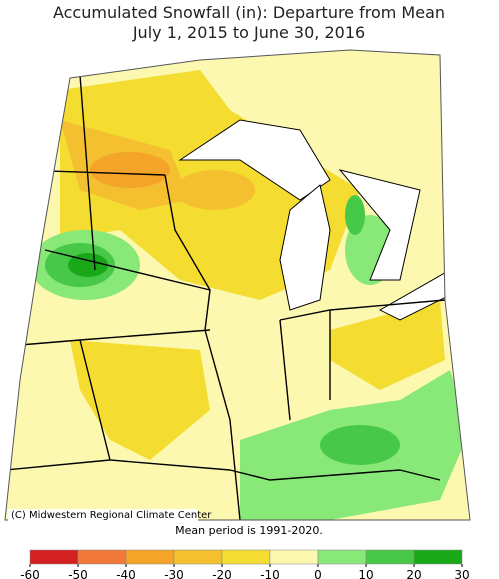 The height and width of the screenshot is (579, 499). Describe the element at coordinates (30, 573) in the screenshot. I see `legend-tick-label: -60` at that location.